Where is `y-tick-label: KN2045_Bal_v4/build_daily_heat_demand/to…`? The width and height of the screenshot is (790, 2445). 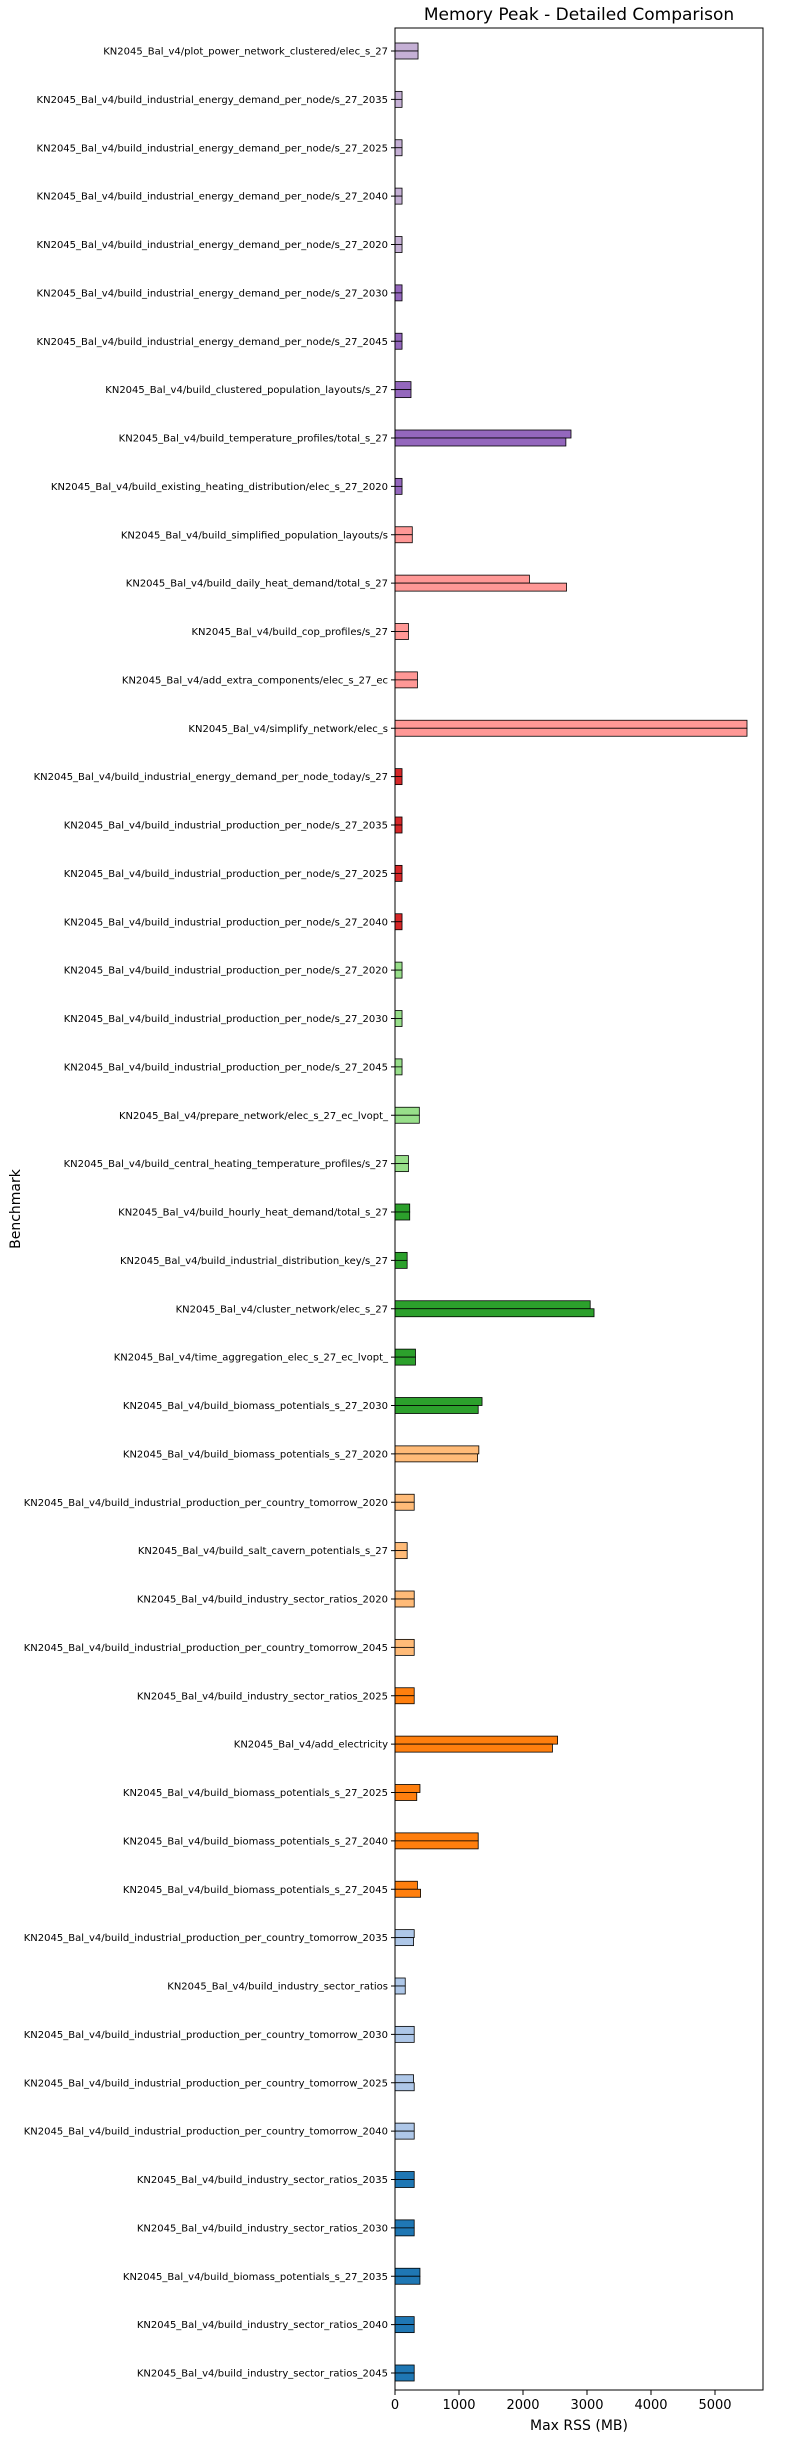
y-tick-label: KN2045_Bal_v4/build_daily_heat_demand/to… is located at coordinates (257, 584).